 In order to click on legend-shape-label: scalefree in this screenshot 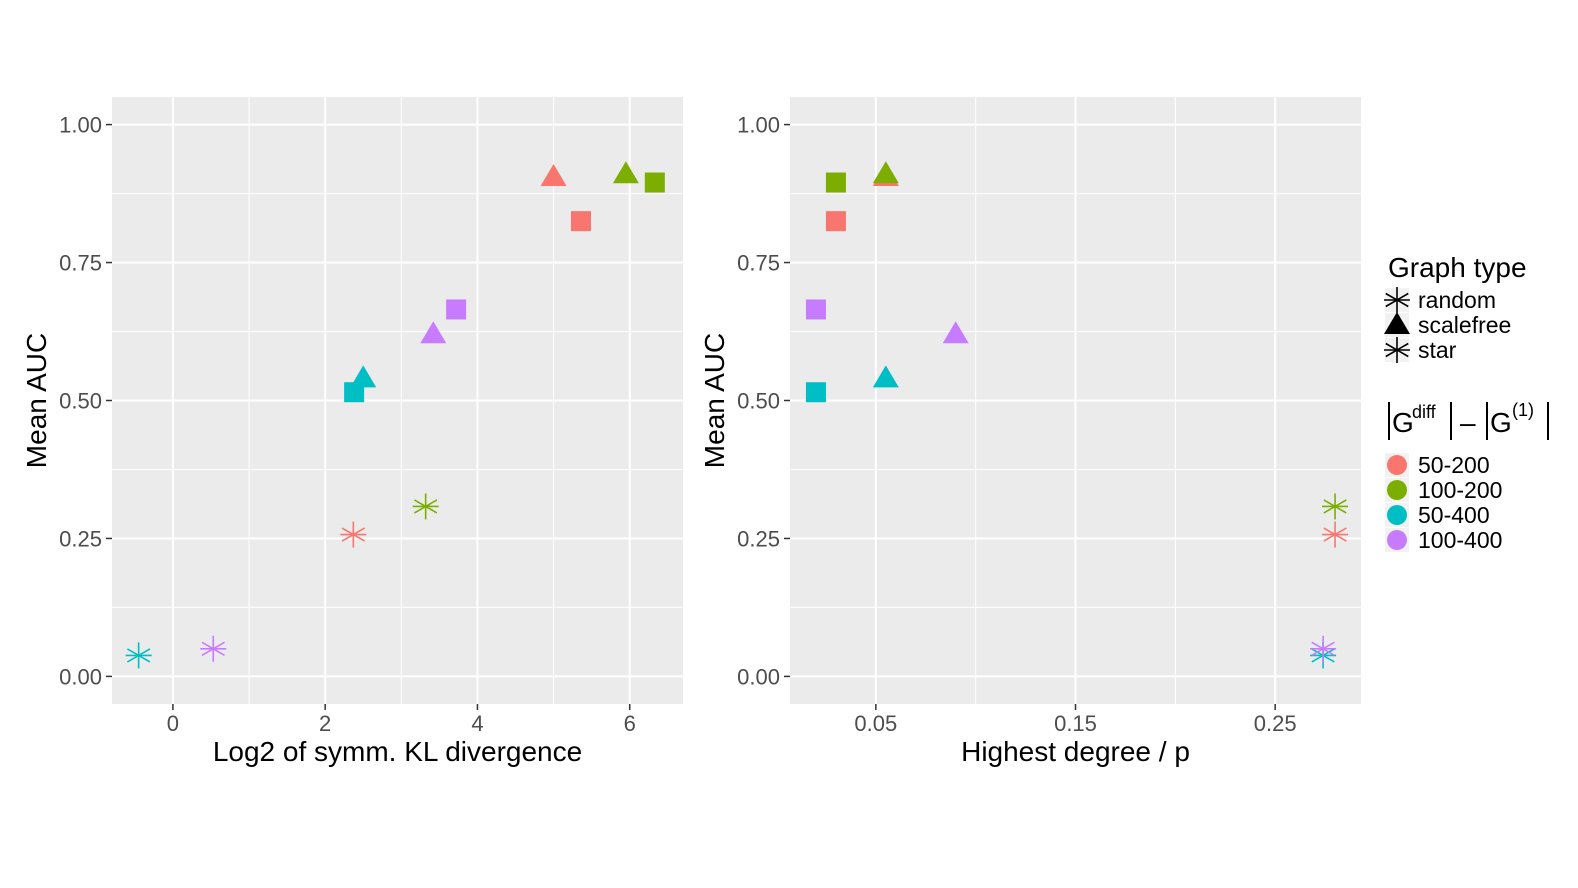, I will do `click(1464, 325)`.